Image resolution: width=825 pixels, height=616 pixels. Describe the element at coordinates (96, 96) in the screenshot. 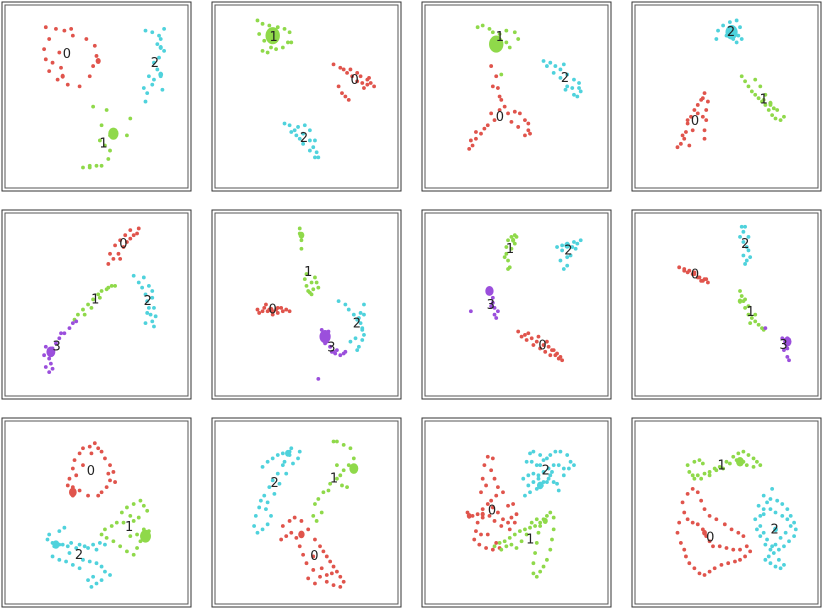

I see `scatter-panel: 0 1 2` at that location.